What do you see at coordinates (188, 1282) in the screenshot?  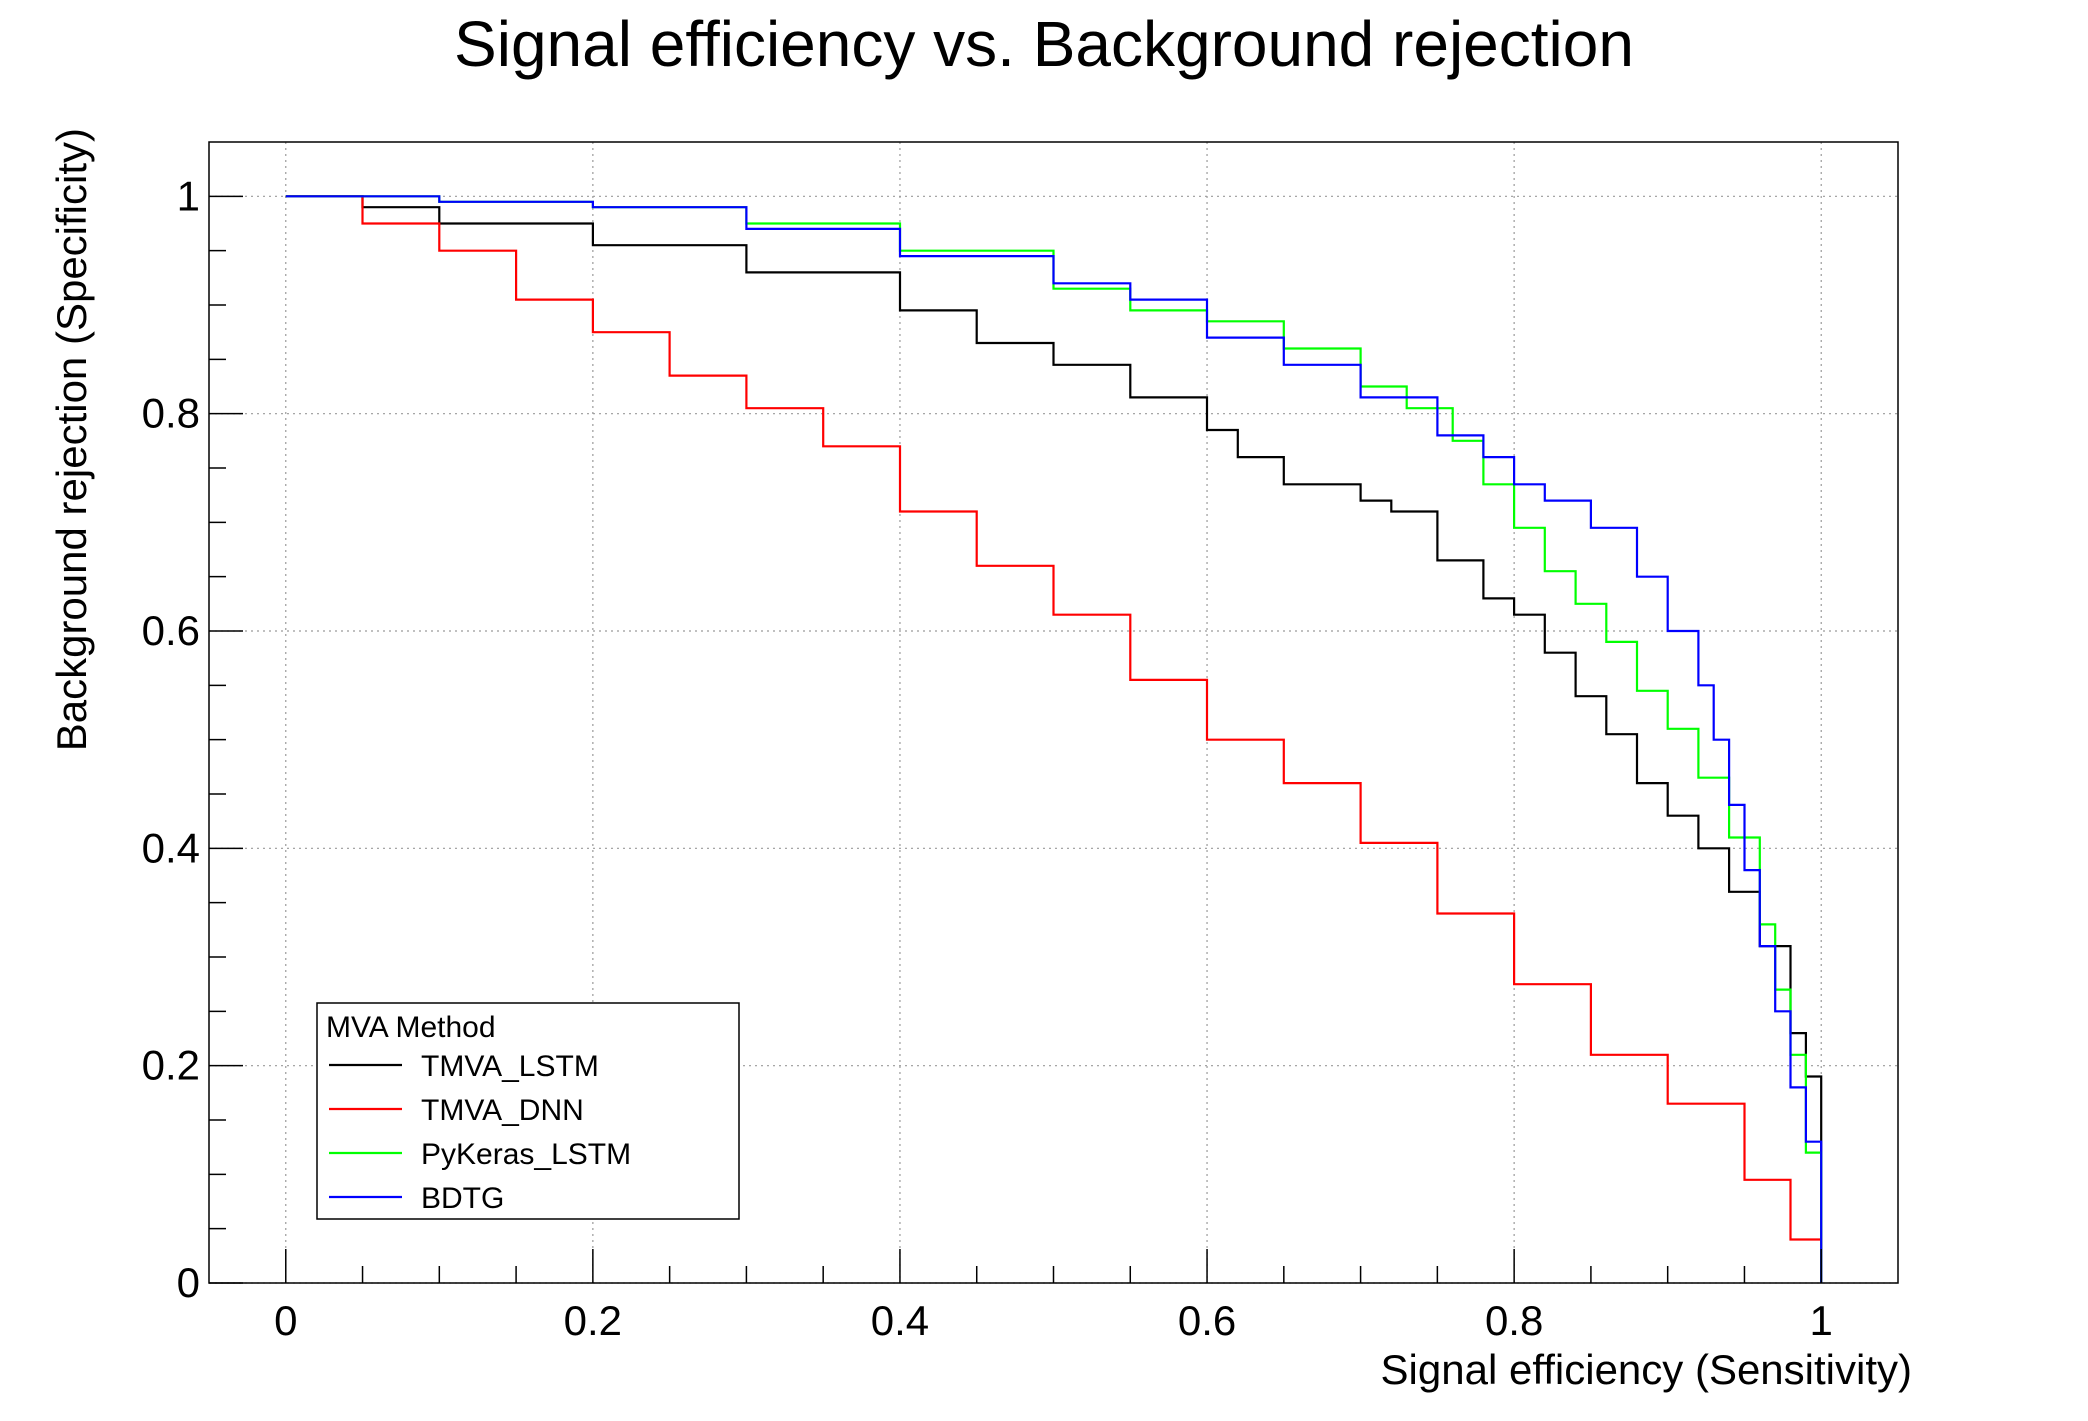 I see `y-tick-label: 0` at bounding box center [188, 1282].